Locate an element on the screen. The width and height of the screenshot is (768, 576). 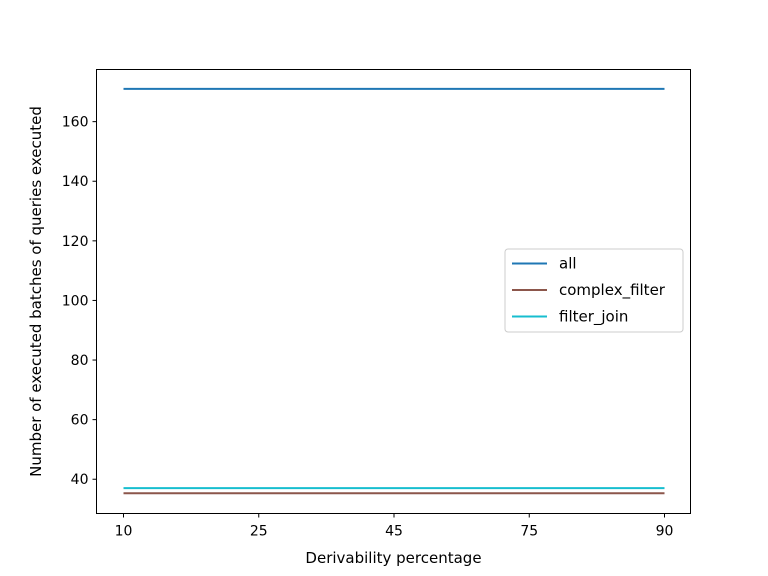
legend-label: filter_join is located at coordinates (593, 317).